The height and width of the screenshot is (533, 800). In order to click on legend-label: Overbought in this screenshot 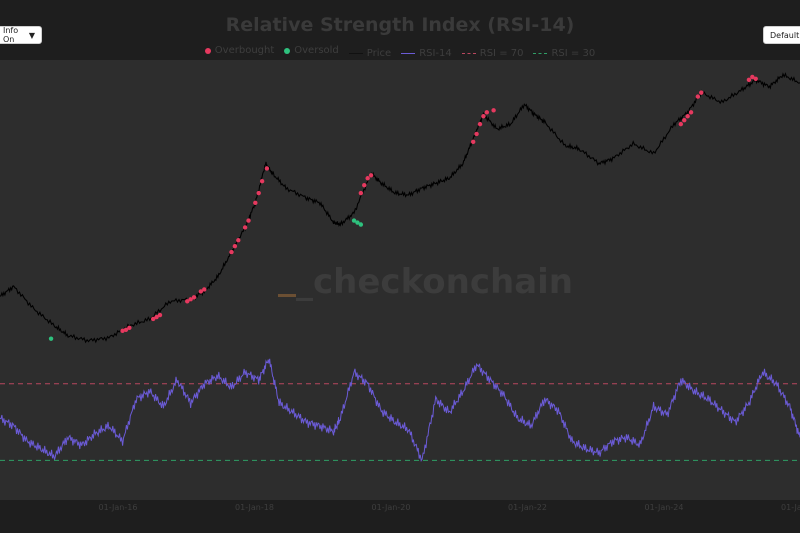, I will do `click(244, 50)`.